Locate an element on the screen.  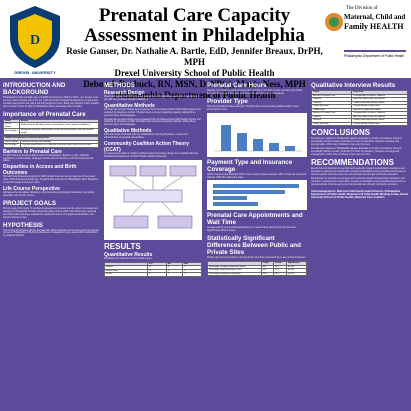
project-goals-heading: PROJECT GOALS is located at coordinates (29, 203).